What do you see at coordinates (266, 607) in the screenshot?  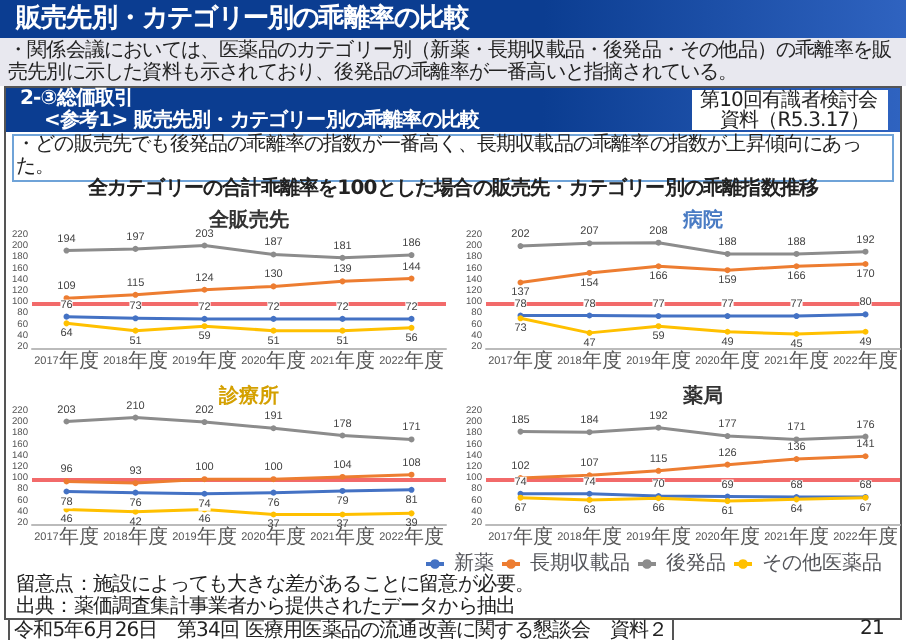 I see `source-note: 出典：薬価調査集計事業者から提供されたデータから抽出` at bounding box center [266, 607].